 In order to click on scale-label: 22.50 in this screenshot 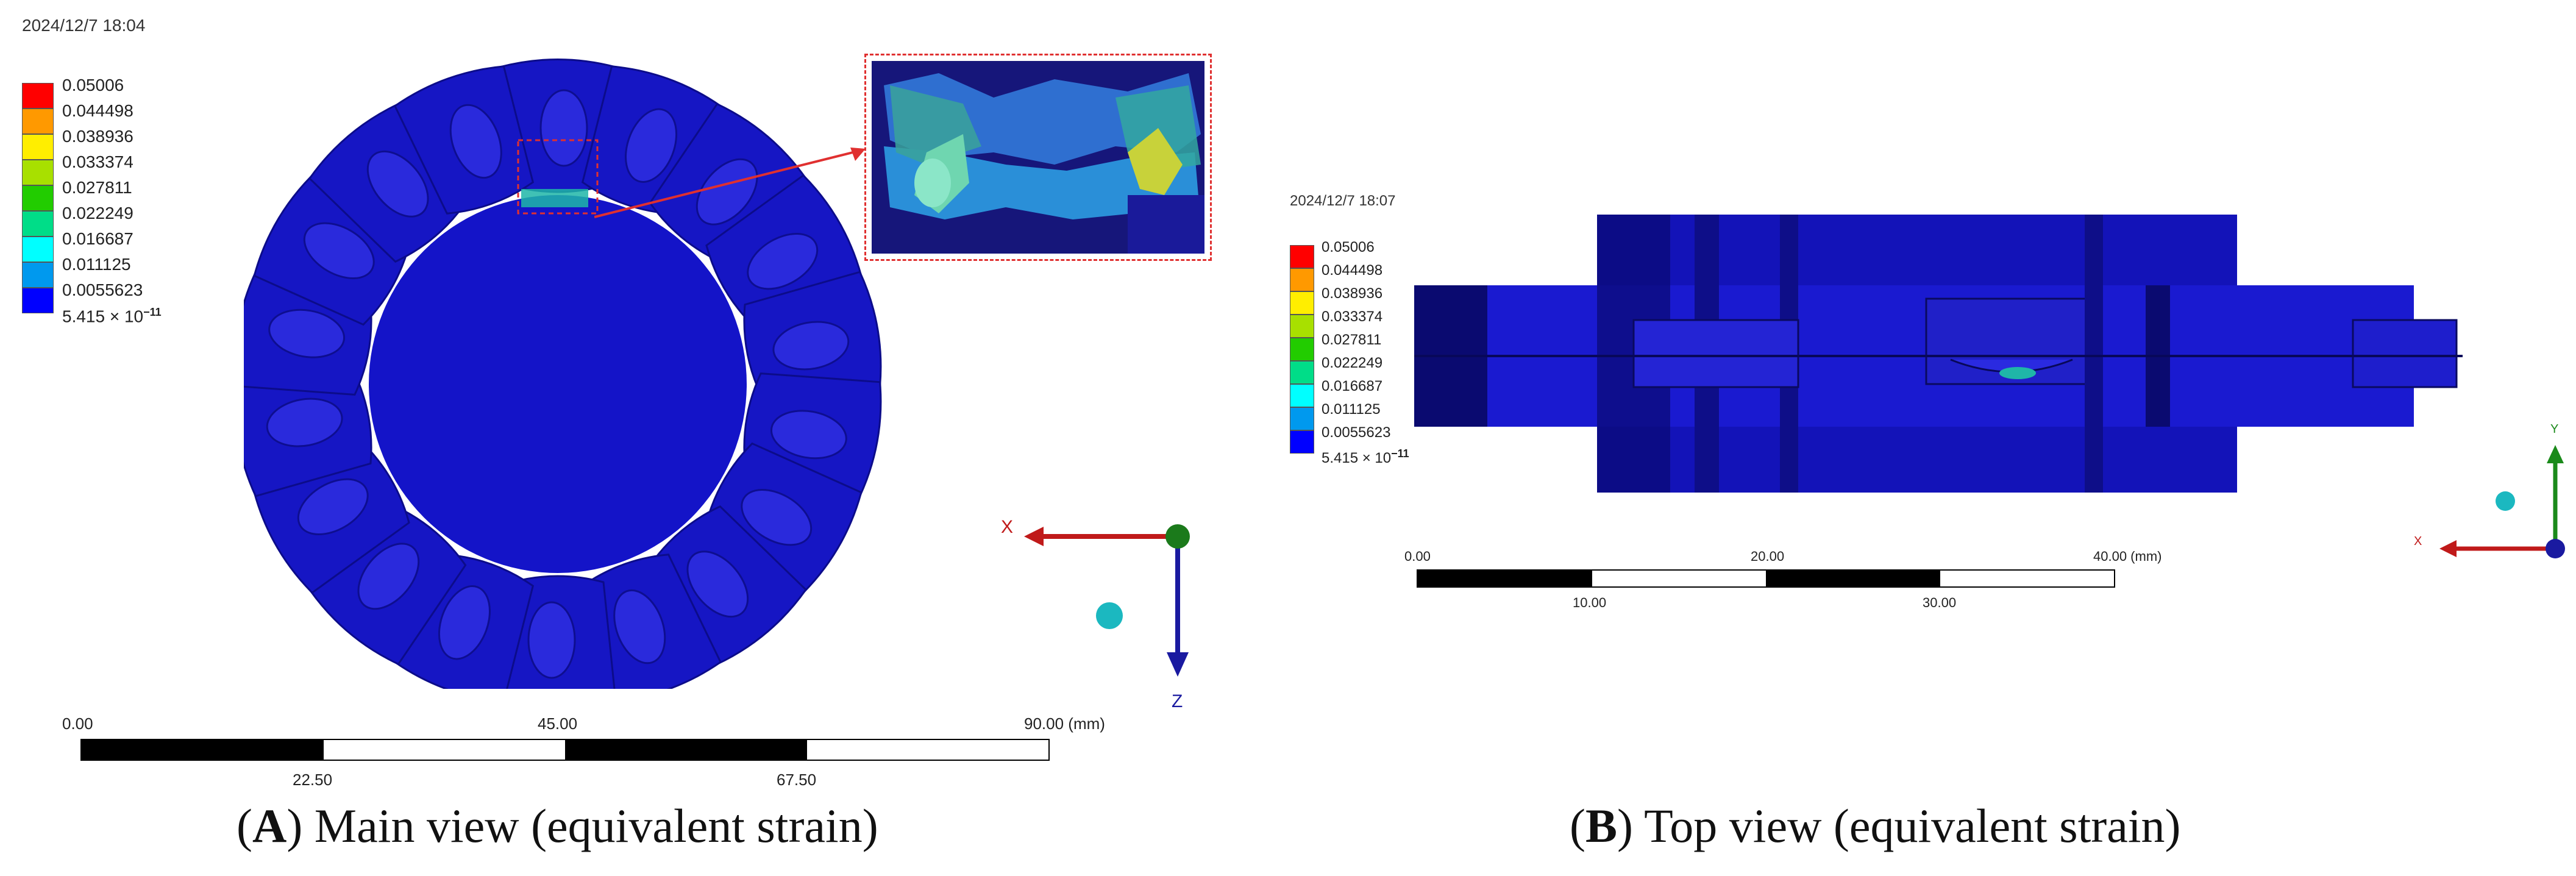, I will do `click(313, 780)`.